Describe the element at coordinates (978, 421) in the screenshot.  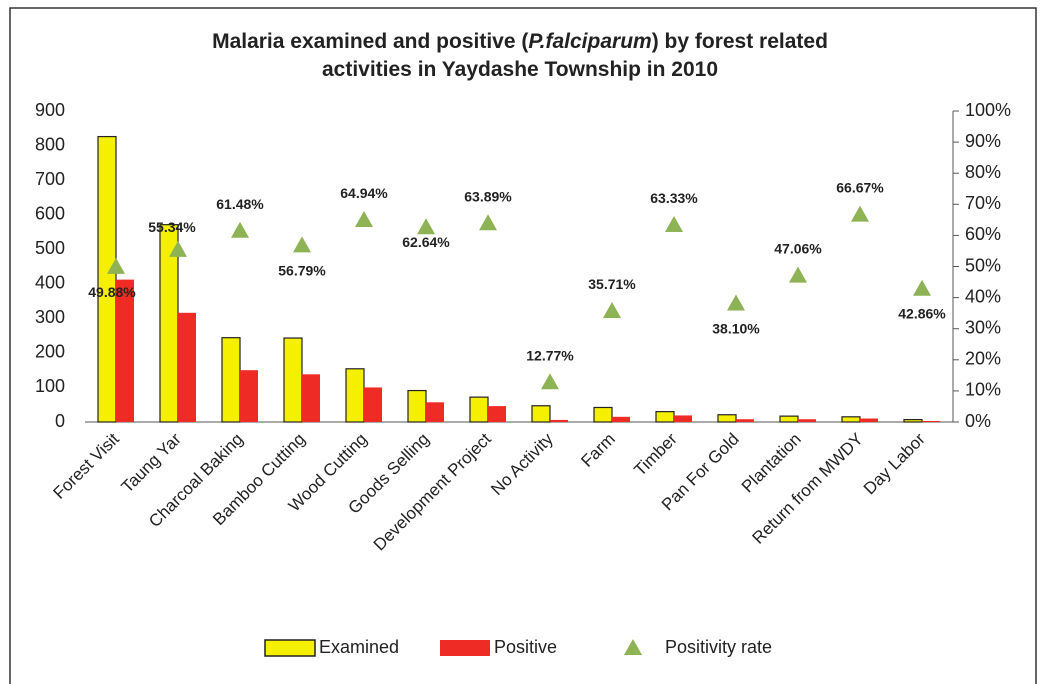
I see `y2-tick-label: 0%` at that location.